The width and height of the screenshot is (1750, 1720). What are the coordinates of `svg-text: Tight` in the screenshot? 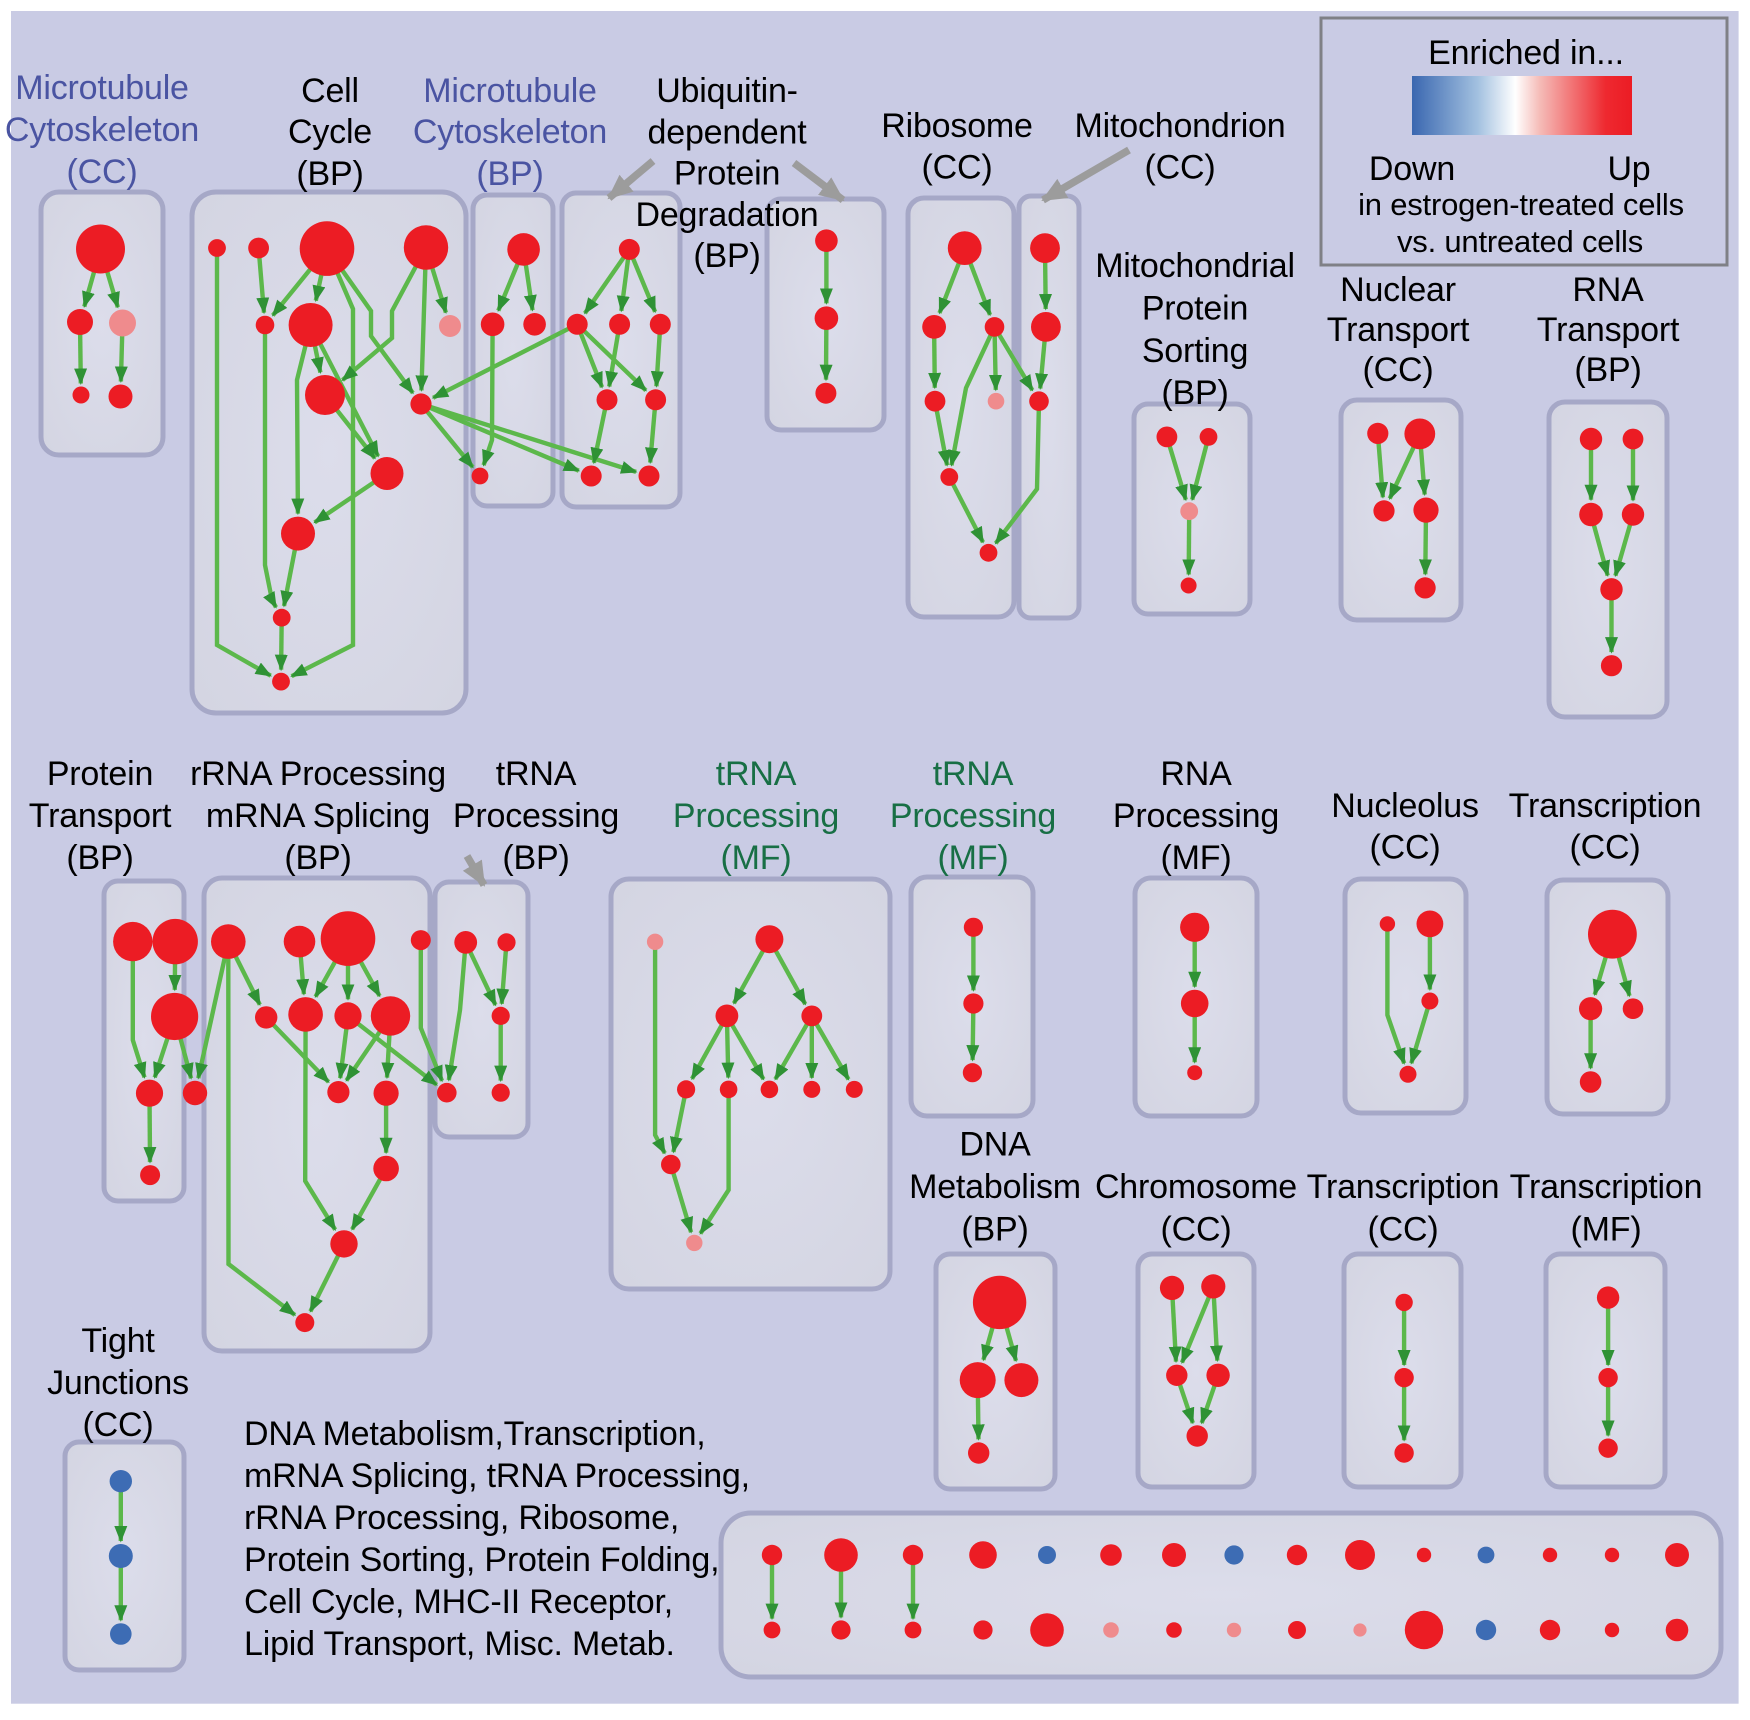 It's located at (118, 1341).